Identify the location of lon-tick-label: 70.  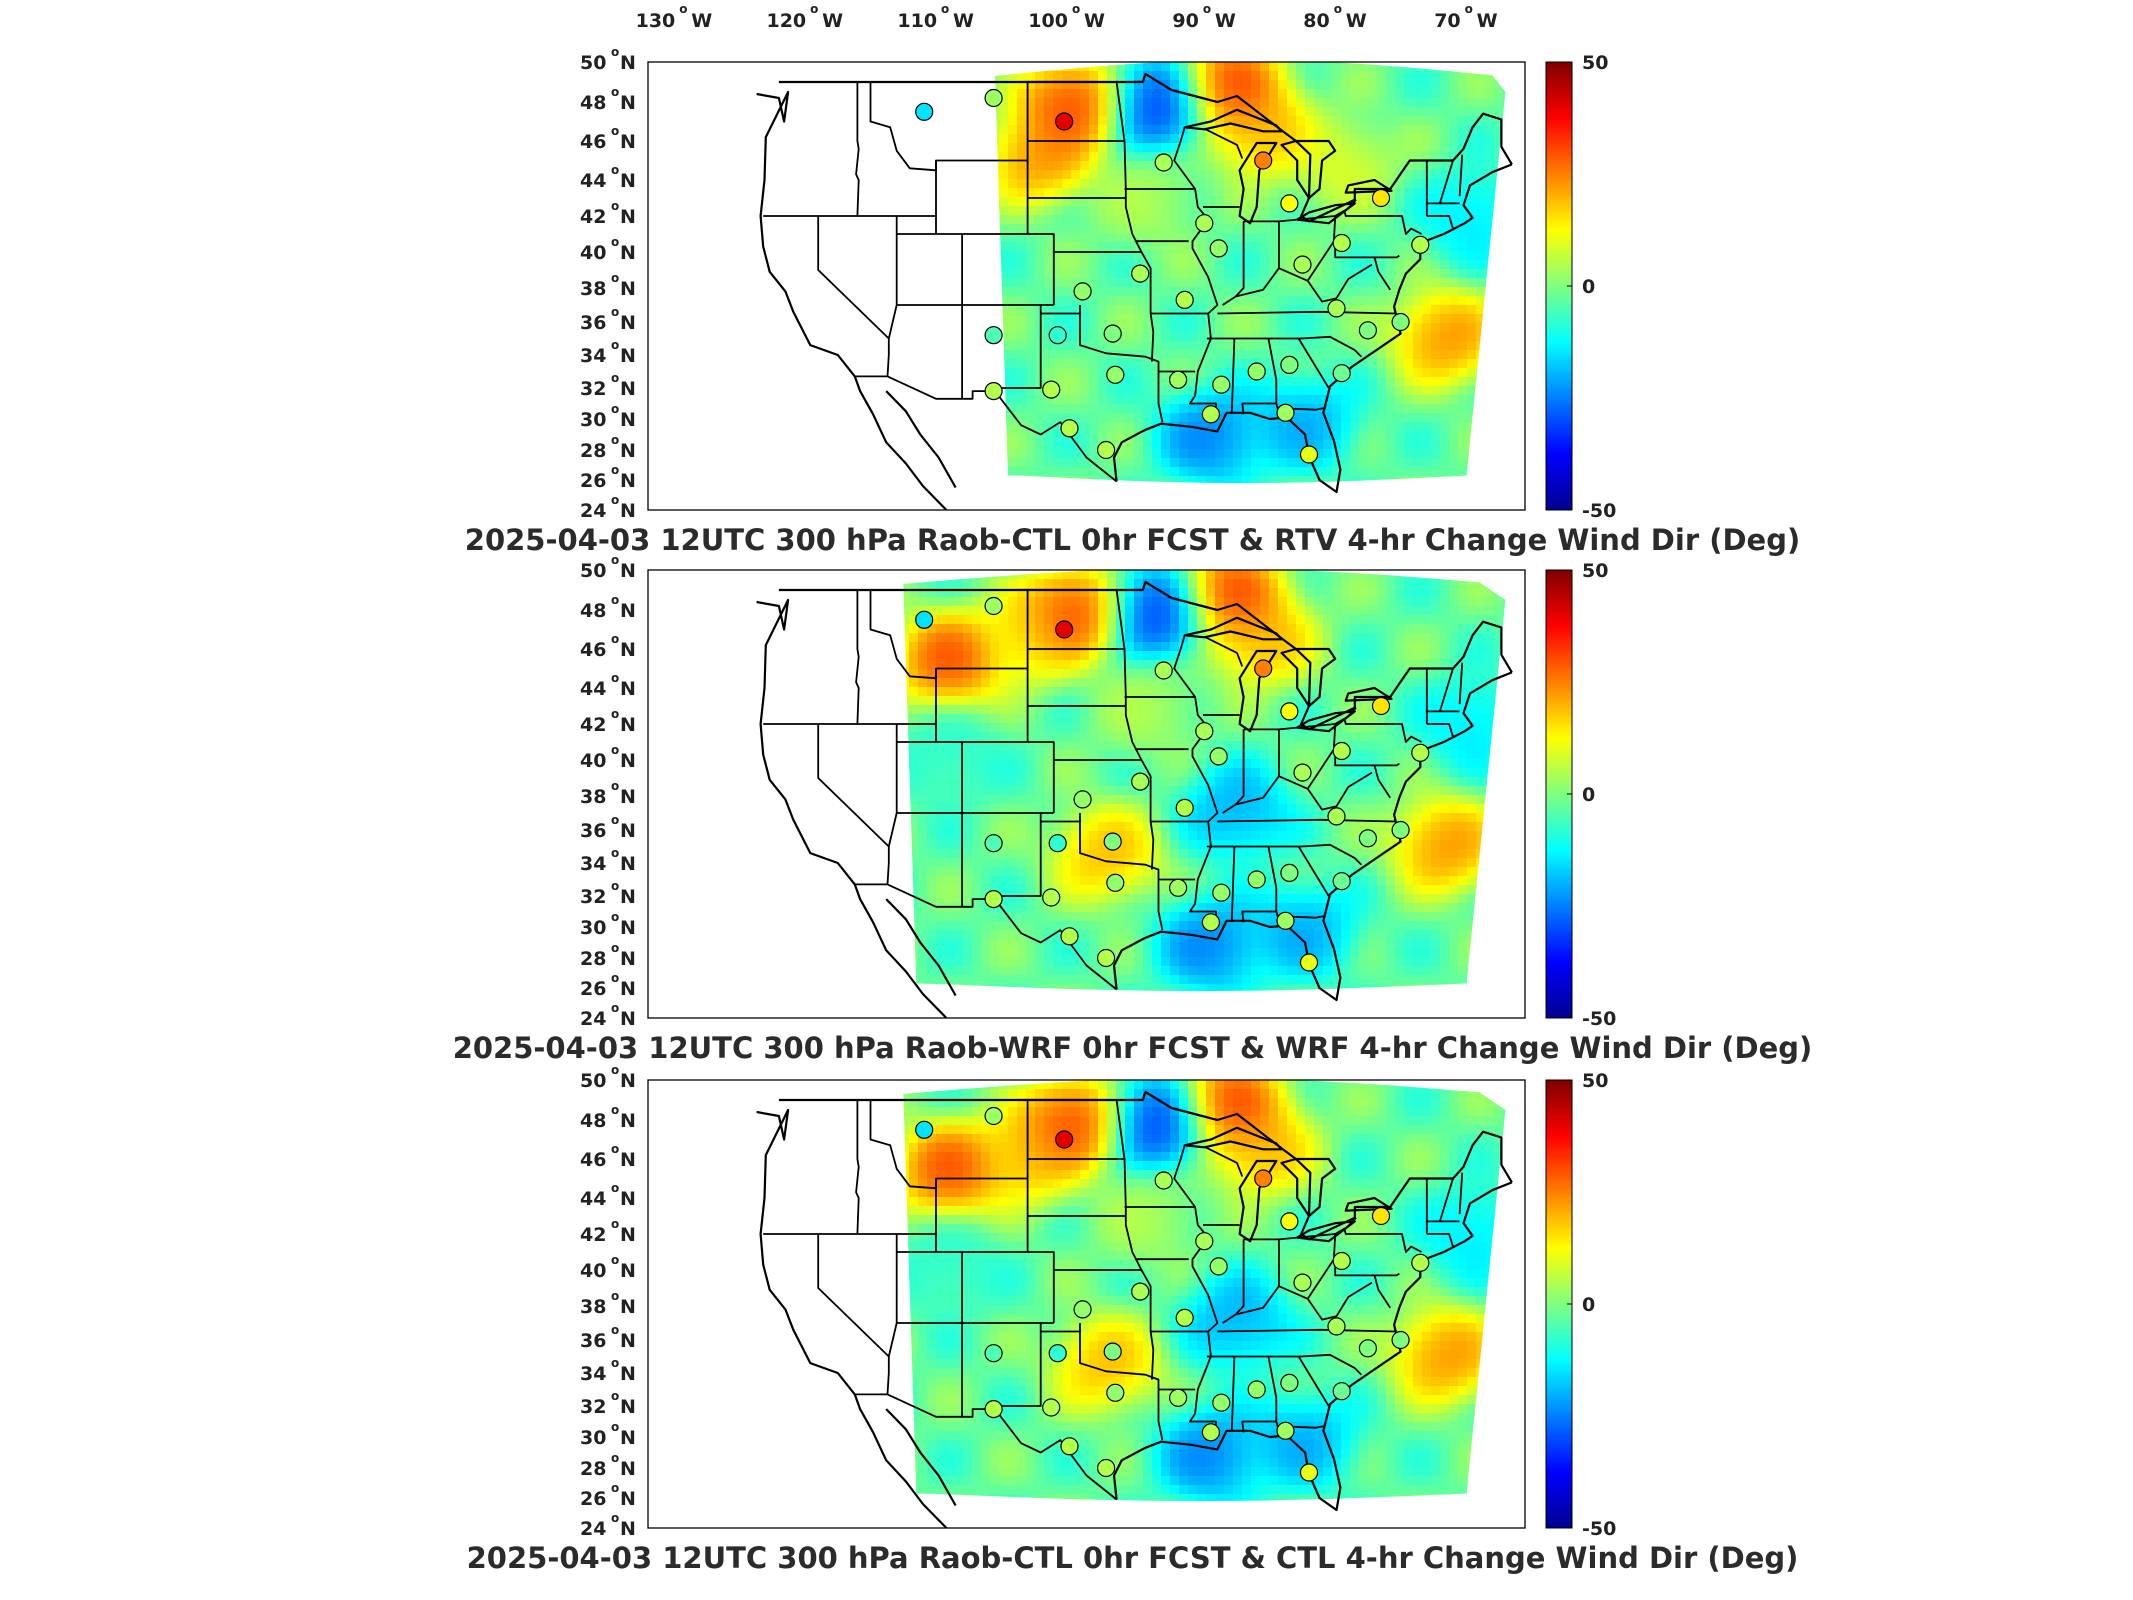
(1447, 21).